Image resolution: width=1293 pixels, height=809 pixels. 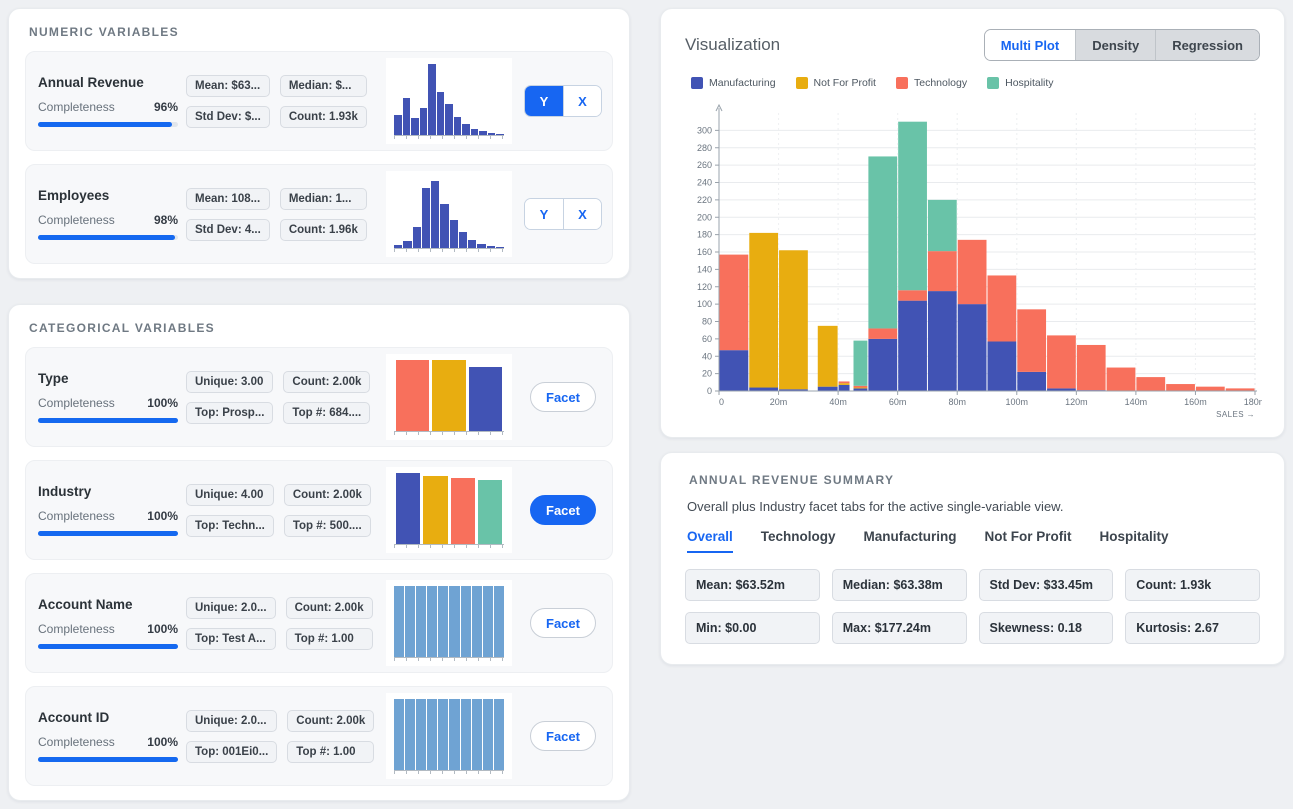 I want to click on tab-regression: Regression, so click(x=1207, y=45).